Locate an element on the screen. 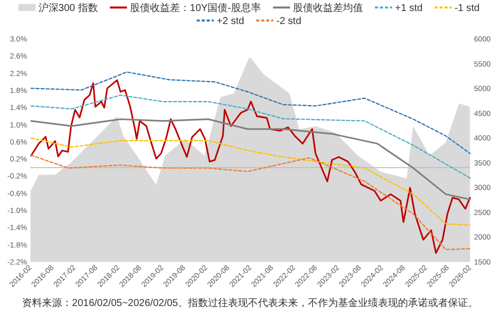  legend-label: -1 std is located at coordinates (467, 8).